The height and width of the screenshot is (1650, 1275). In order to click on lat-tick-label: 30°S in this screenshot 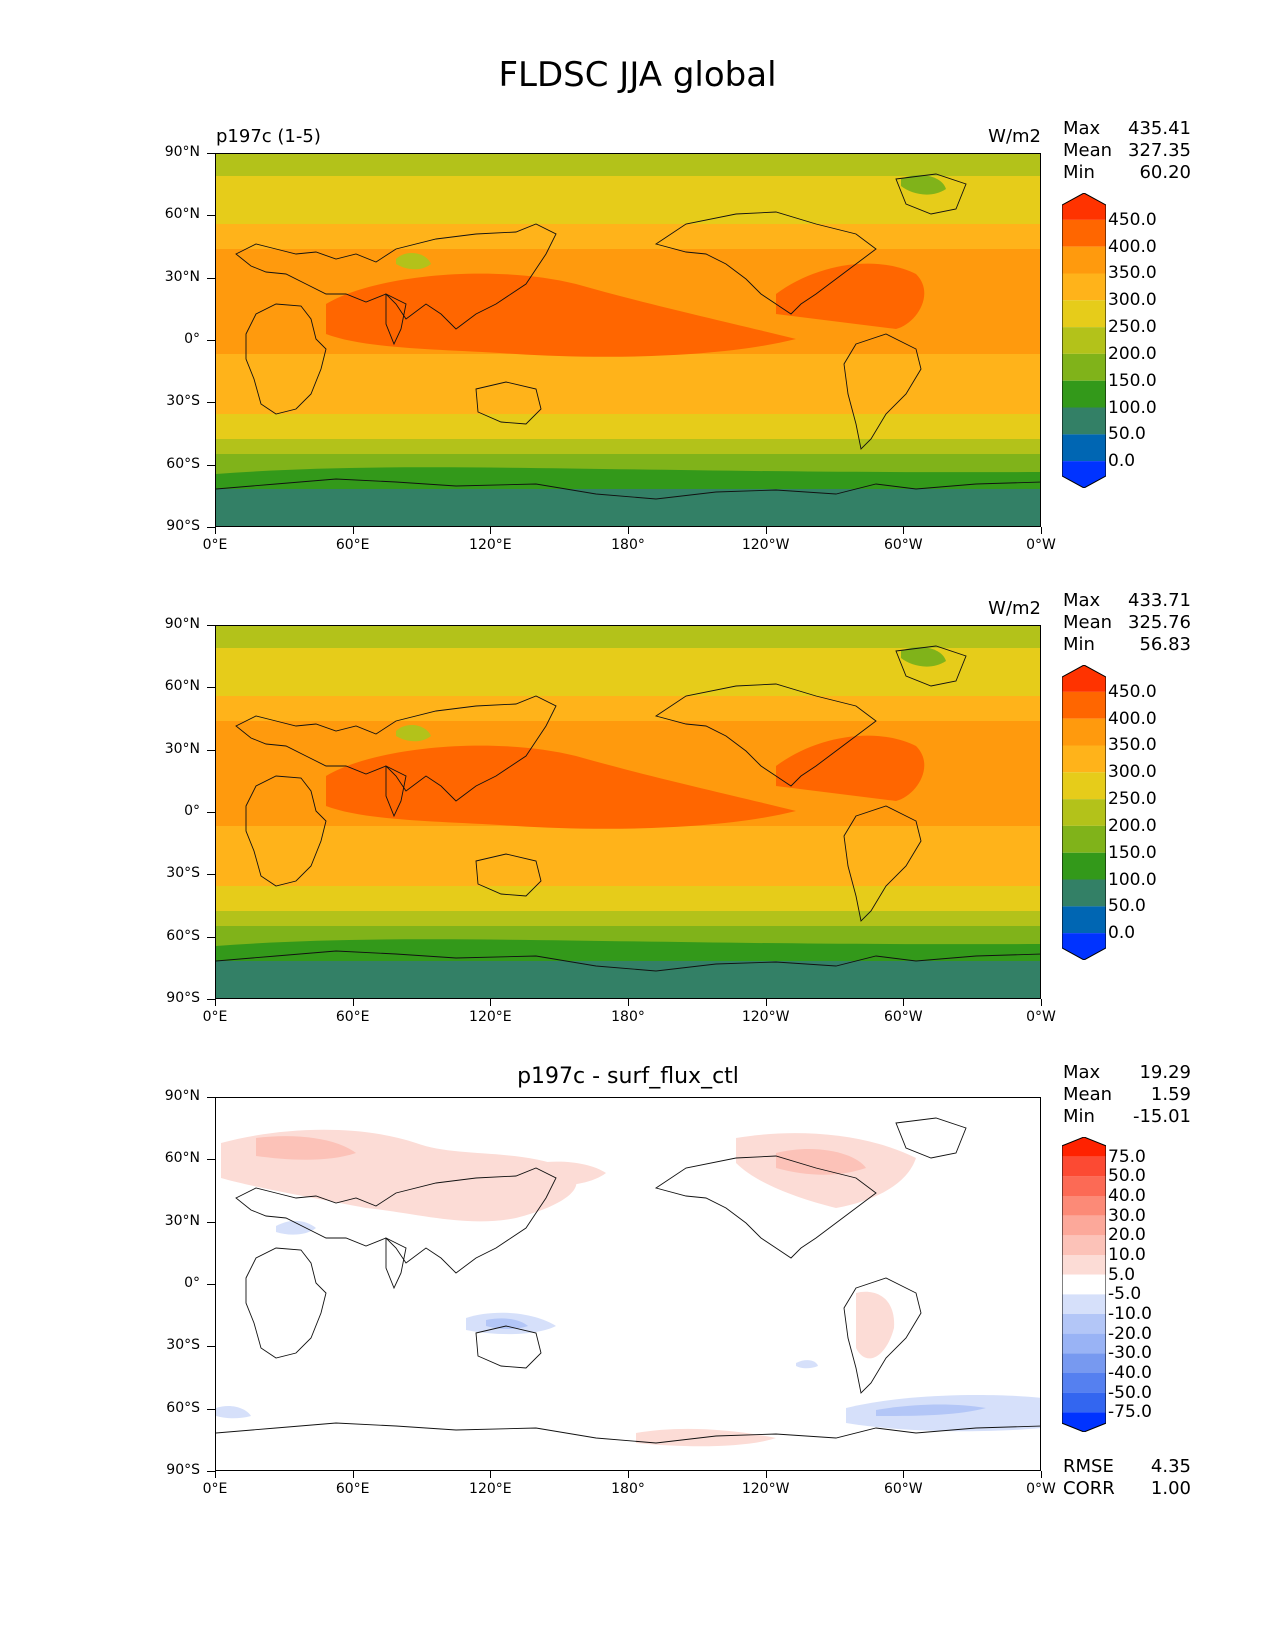, I will do `click(183, 401)`.